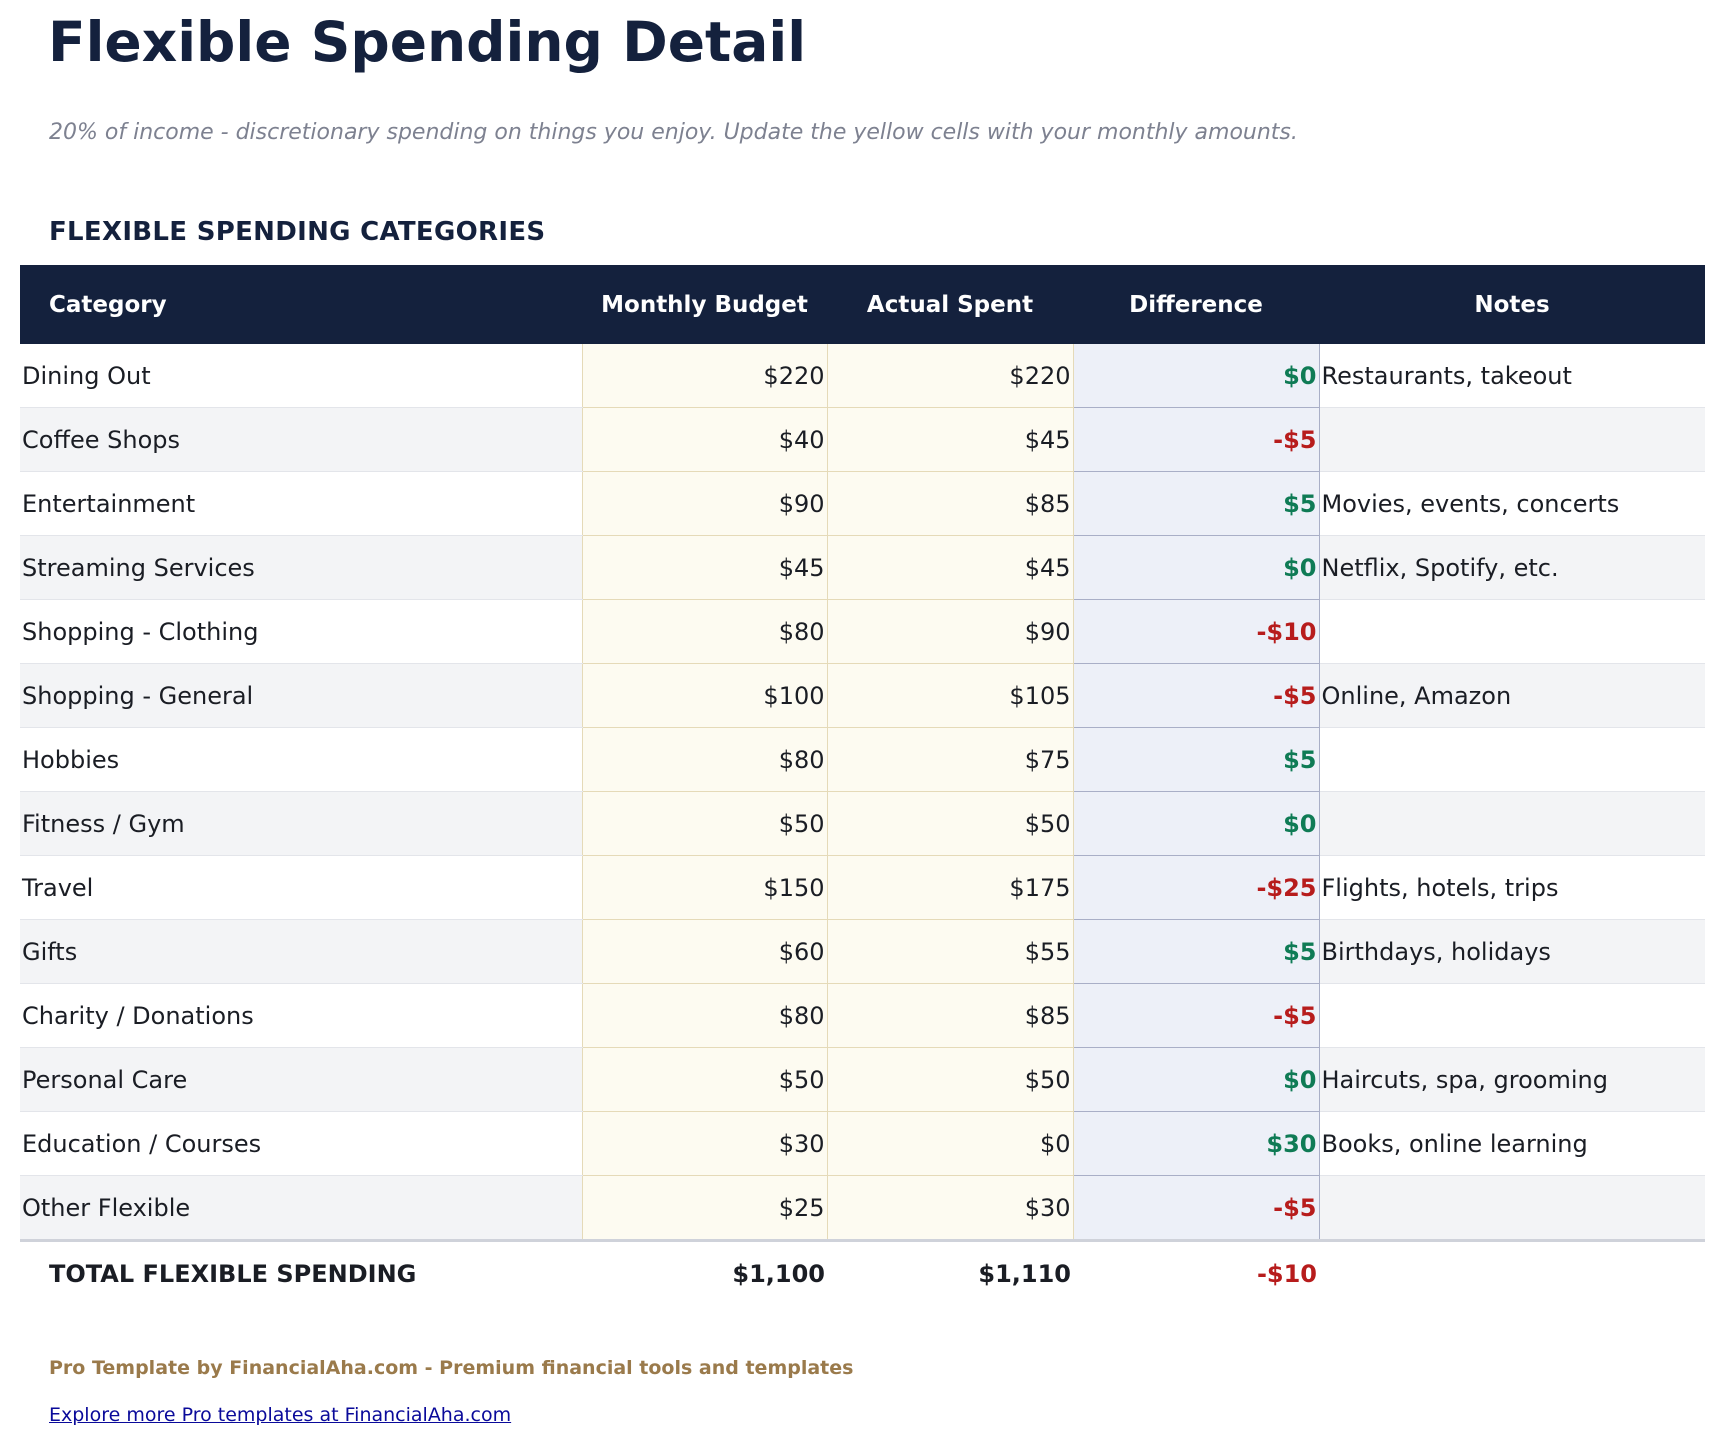  I want to click on budget-input: $25, so click(704, 1208).